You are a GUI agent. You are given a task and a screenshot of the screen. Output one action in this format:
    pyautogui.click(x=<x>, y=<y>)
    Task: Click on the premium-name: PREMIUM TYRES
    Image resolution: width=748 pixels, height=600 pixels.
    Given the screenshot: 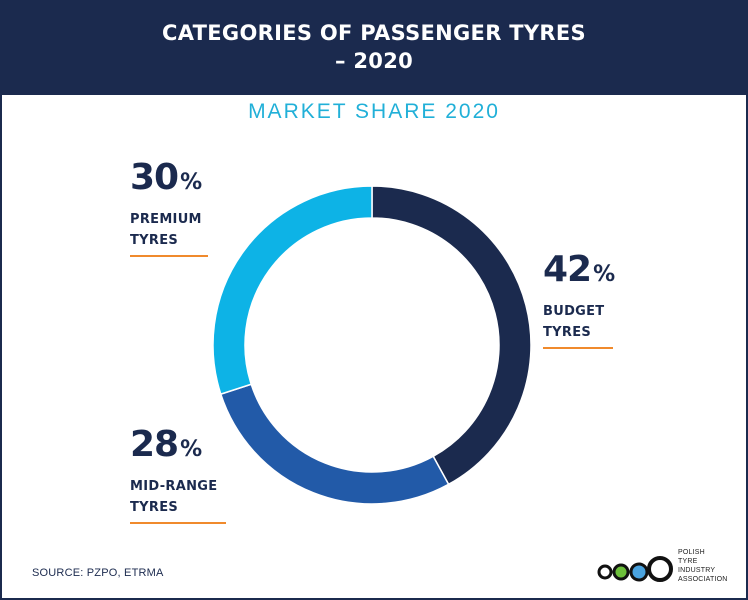 What is the action you would take?
    pyautogui.click(x=169, y=230)
    